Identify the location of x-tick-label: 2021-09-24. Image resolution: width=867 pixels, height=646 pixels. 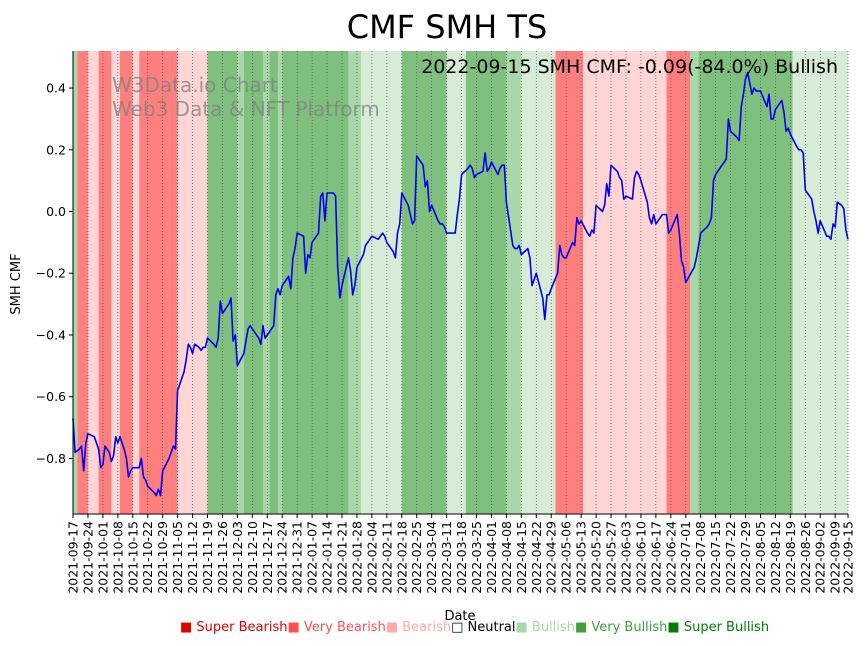
(87, 557).